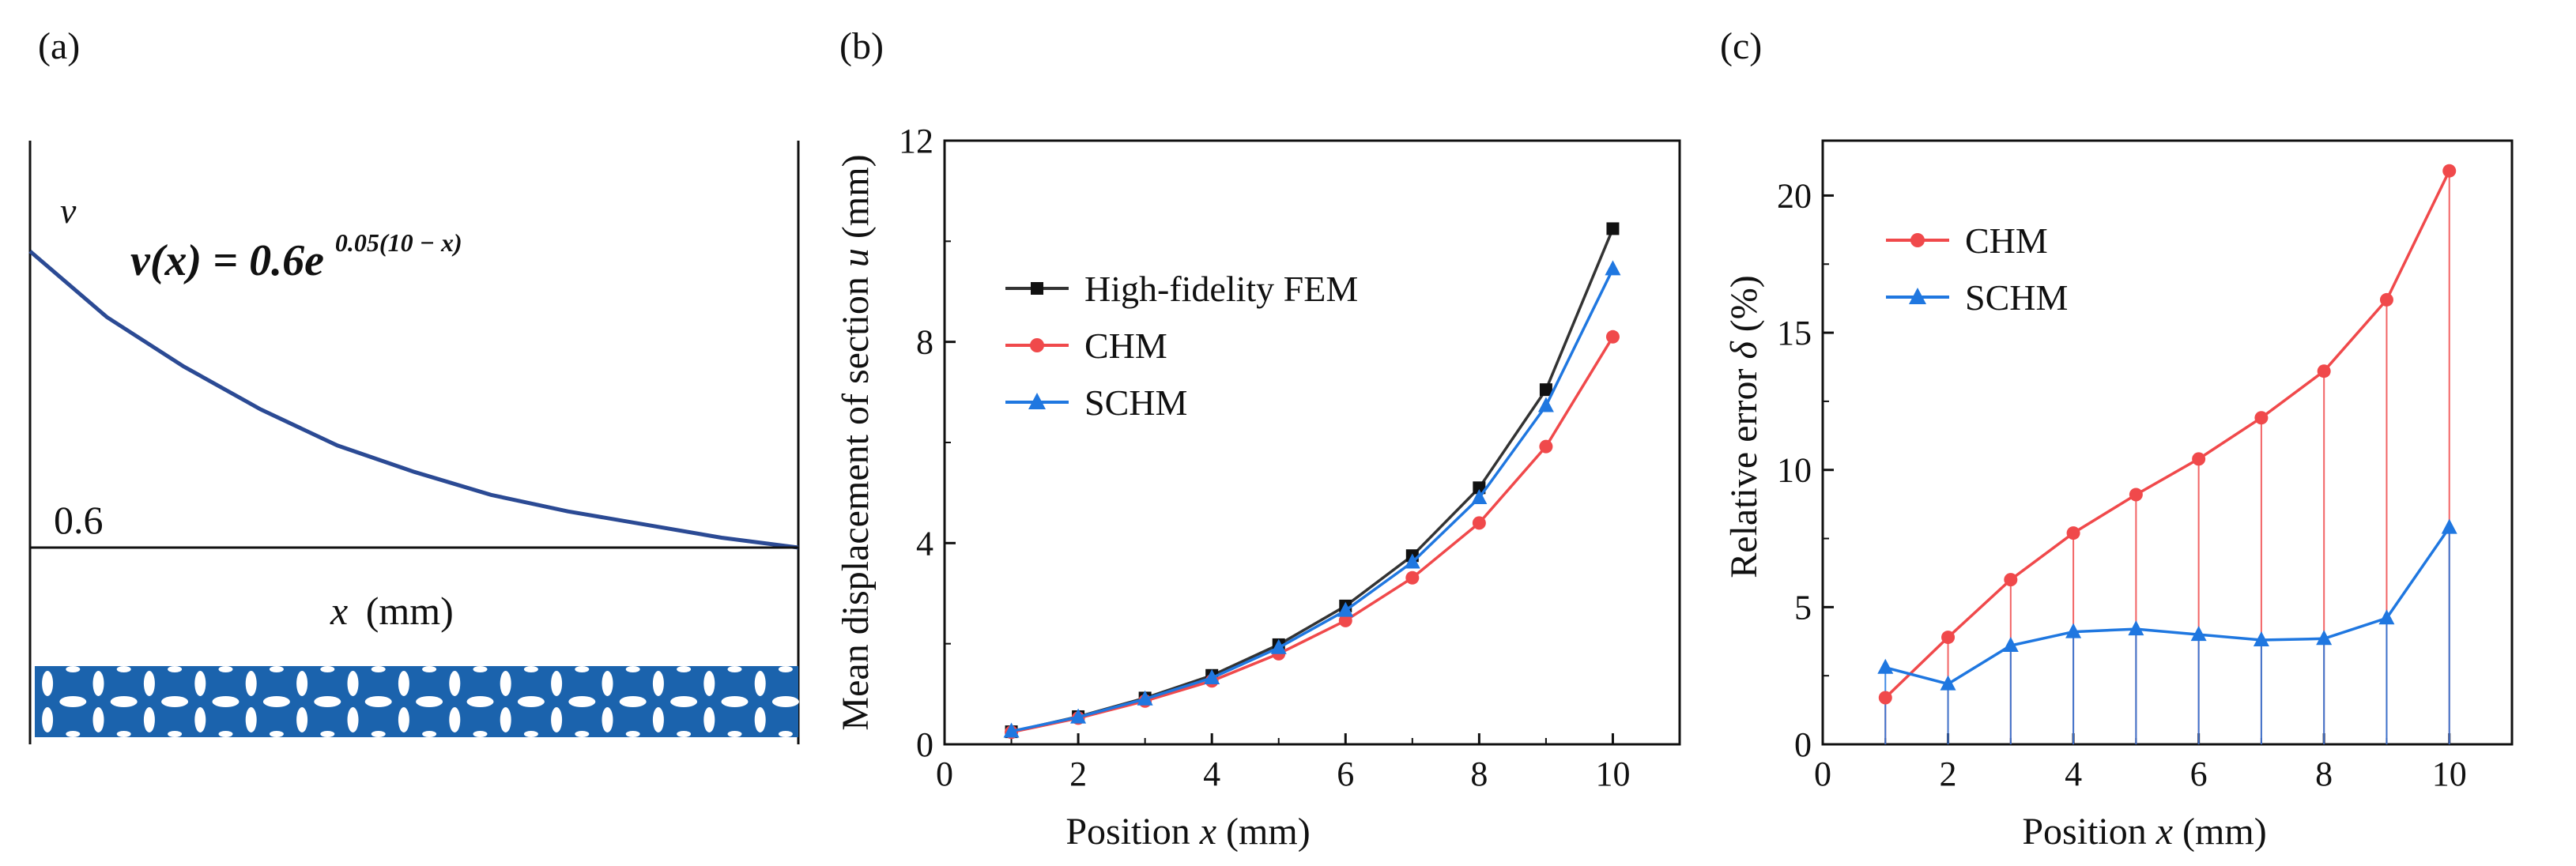  What do you see at coordinates (398, 242) in the screenshot?
I see `formula-exponent: 0.05(10 − x)` at bounding box center [398, 242].